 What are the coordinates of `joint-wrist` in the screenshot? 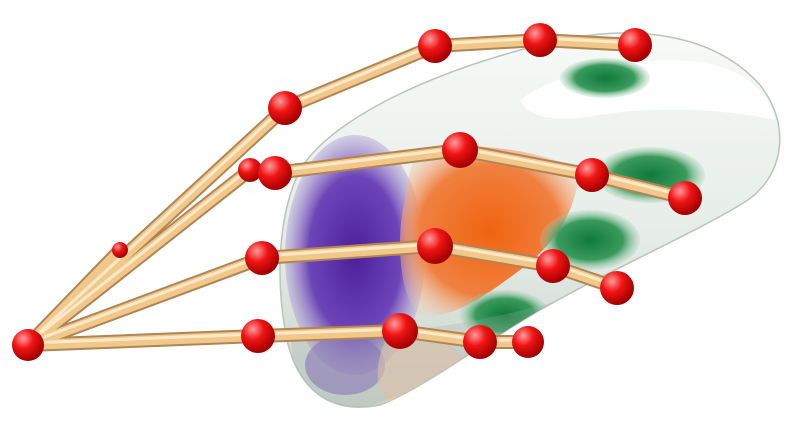 It's located at (28, 345).